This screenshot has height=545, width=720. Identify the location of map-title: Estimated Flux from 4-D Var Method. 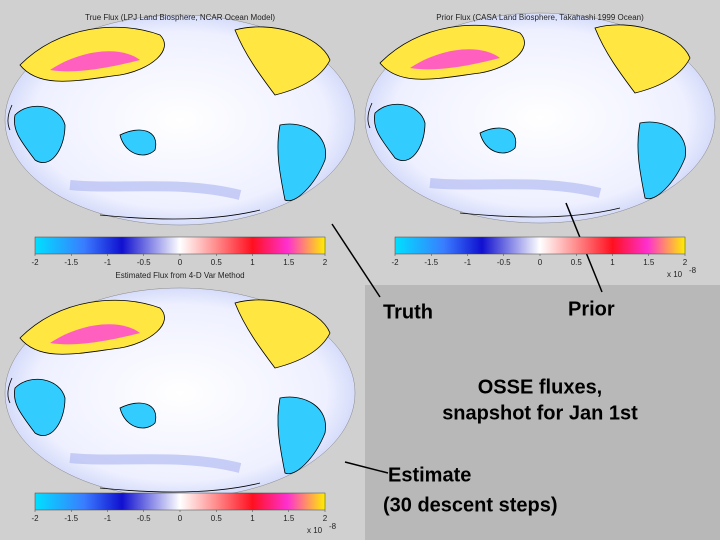
(179, 275).